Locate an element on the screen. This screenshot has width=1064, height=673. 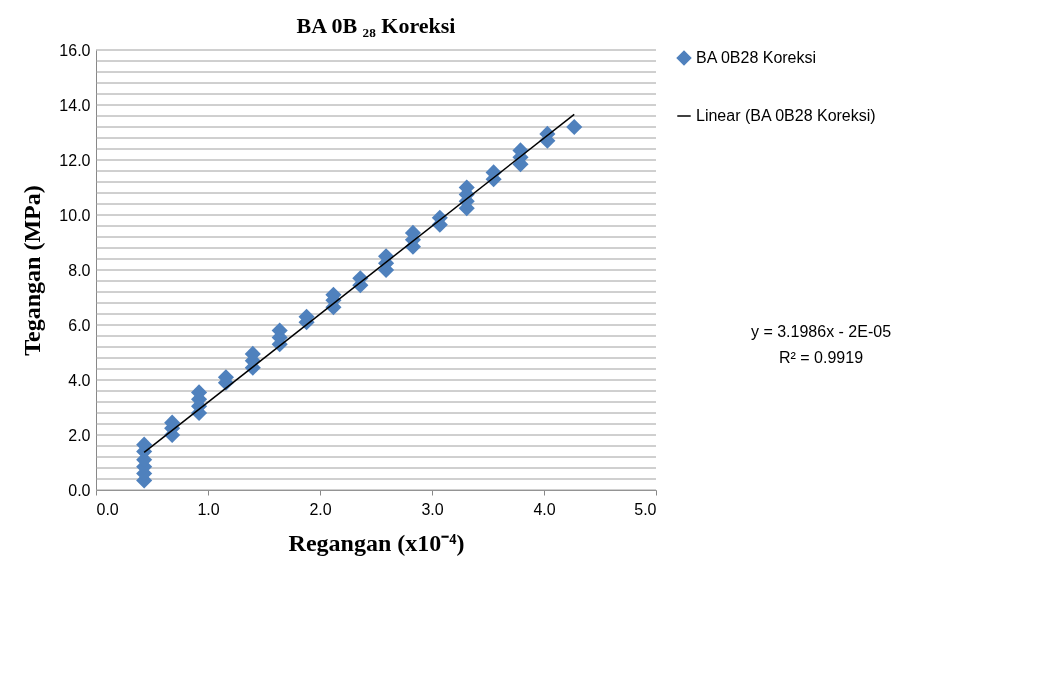
y-tick-label: 10.0 is located at coordinates (75, 215).